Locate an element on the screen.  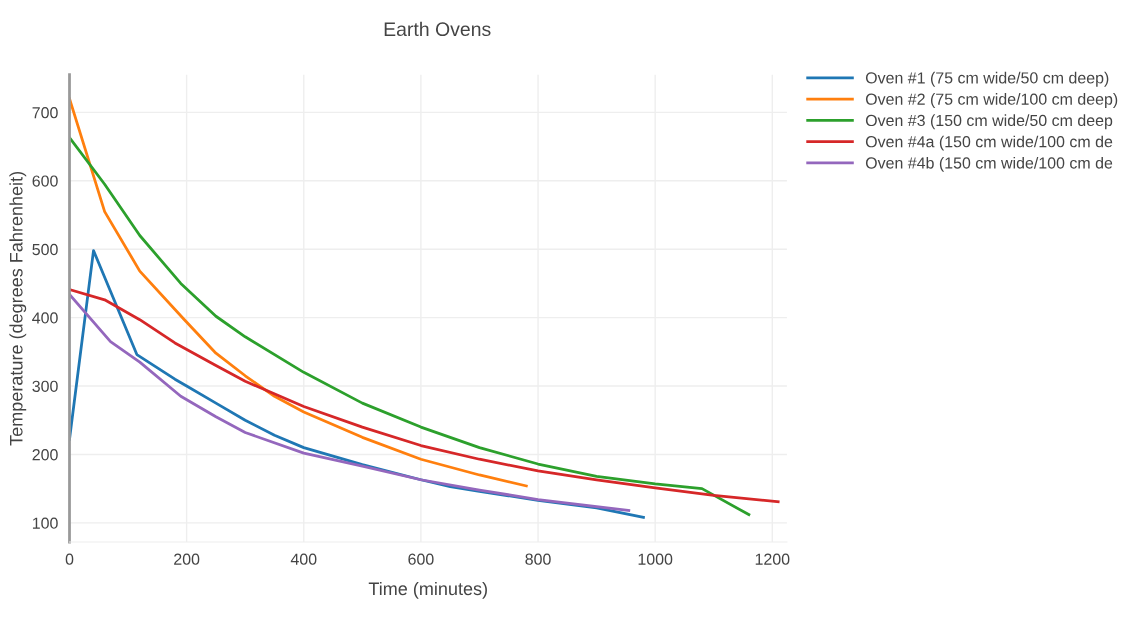
x-tick-label: 200 is located at coordinates (187, 559).